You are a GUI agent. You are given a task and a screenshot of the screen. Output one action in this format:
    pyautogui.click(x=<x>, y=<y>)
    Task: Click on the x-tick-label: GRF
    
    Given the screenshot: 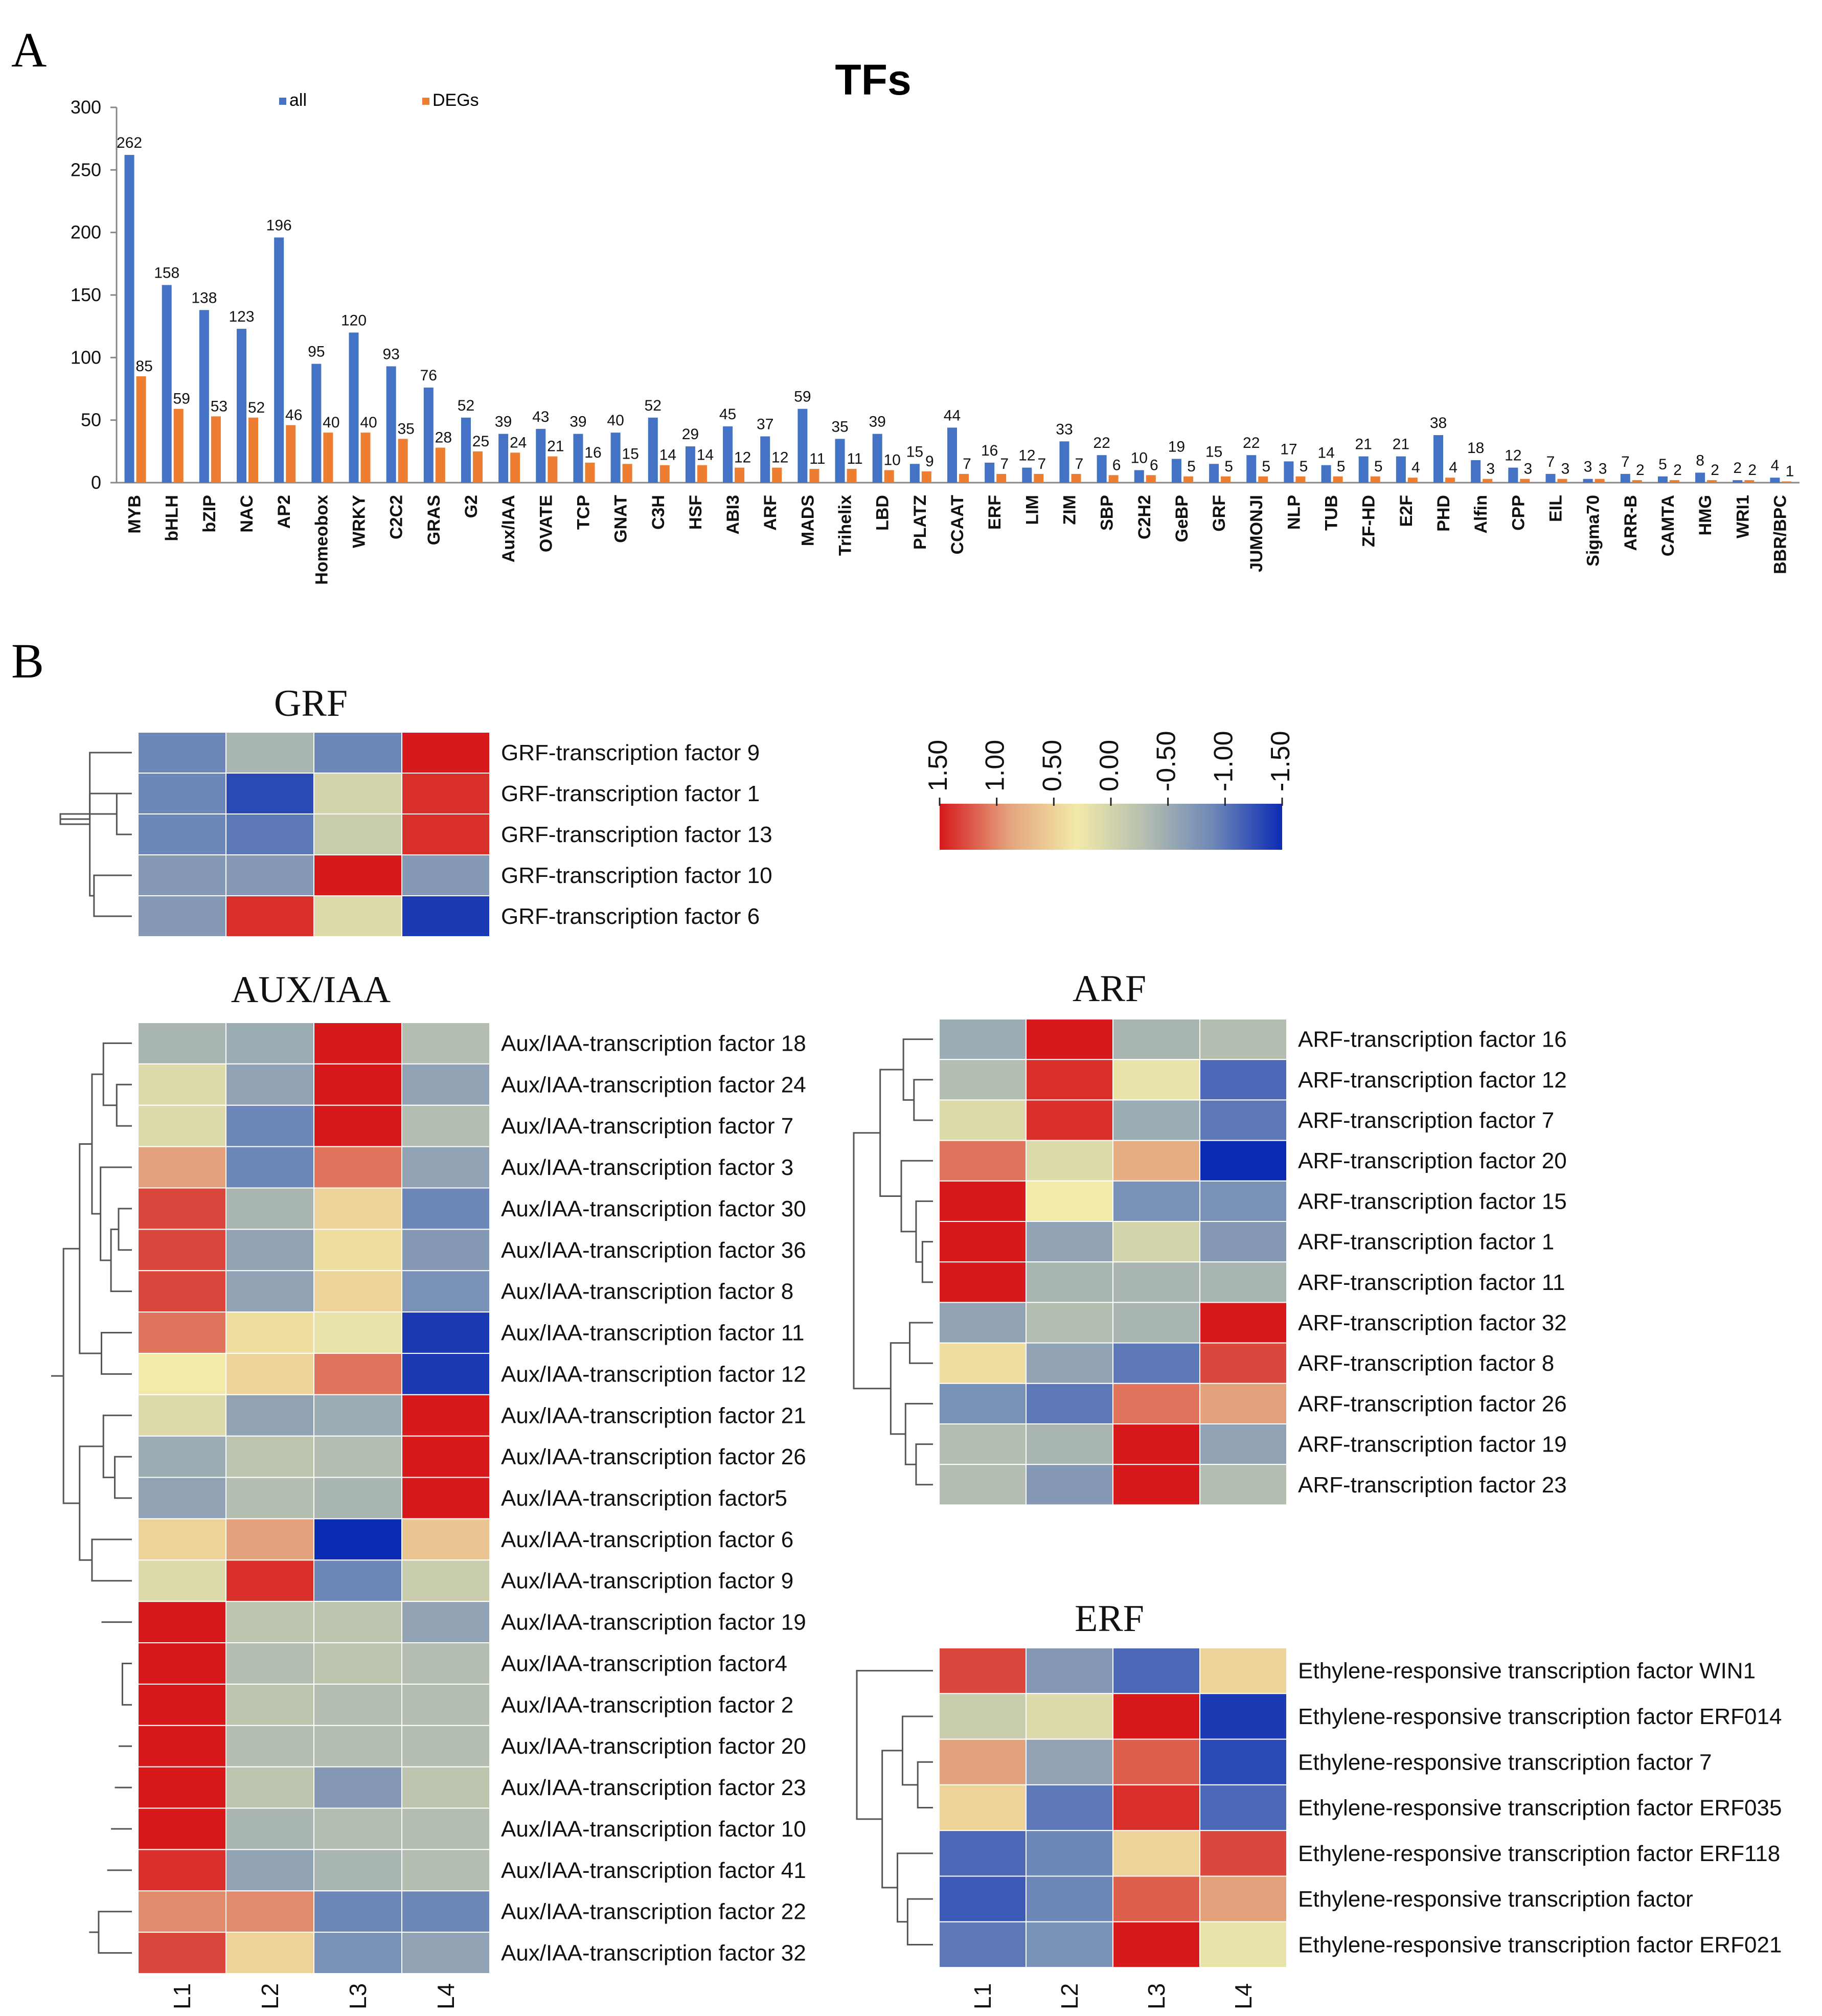 What is the action you would take?
    pyautogui.click(x=1219, y=513)
    